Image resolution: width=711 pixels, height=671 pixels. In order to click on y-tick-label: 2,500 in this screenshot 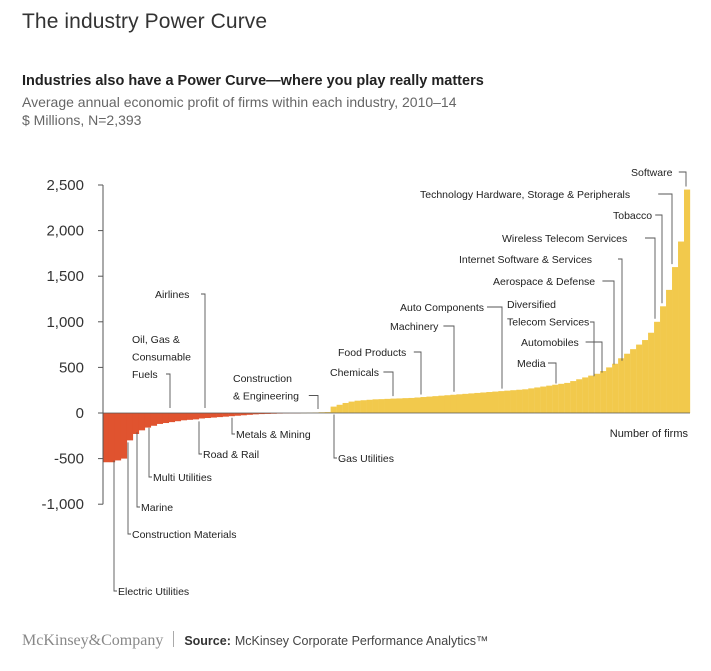, I will do `click(65, 185)`.